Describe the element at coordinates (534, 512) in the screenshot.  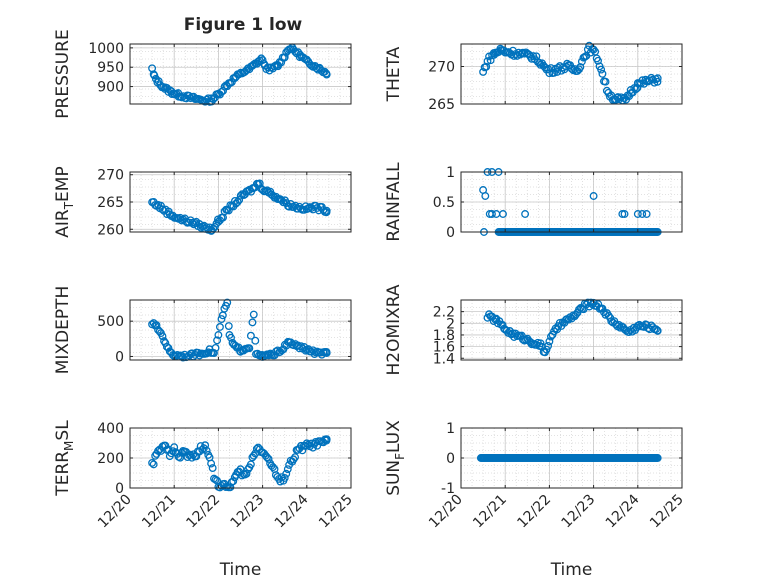
I see `x-tick-label: 12/22` at that location.